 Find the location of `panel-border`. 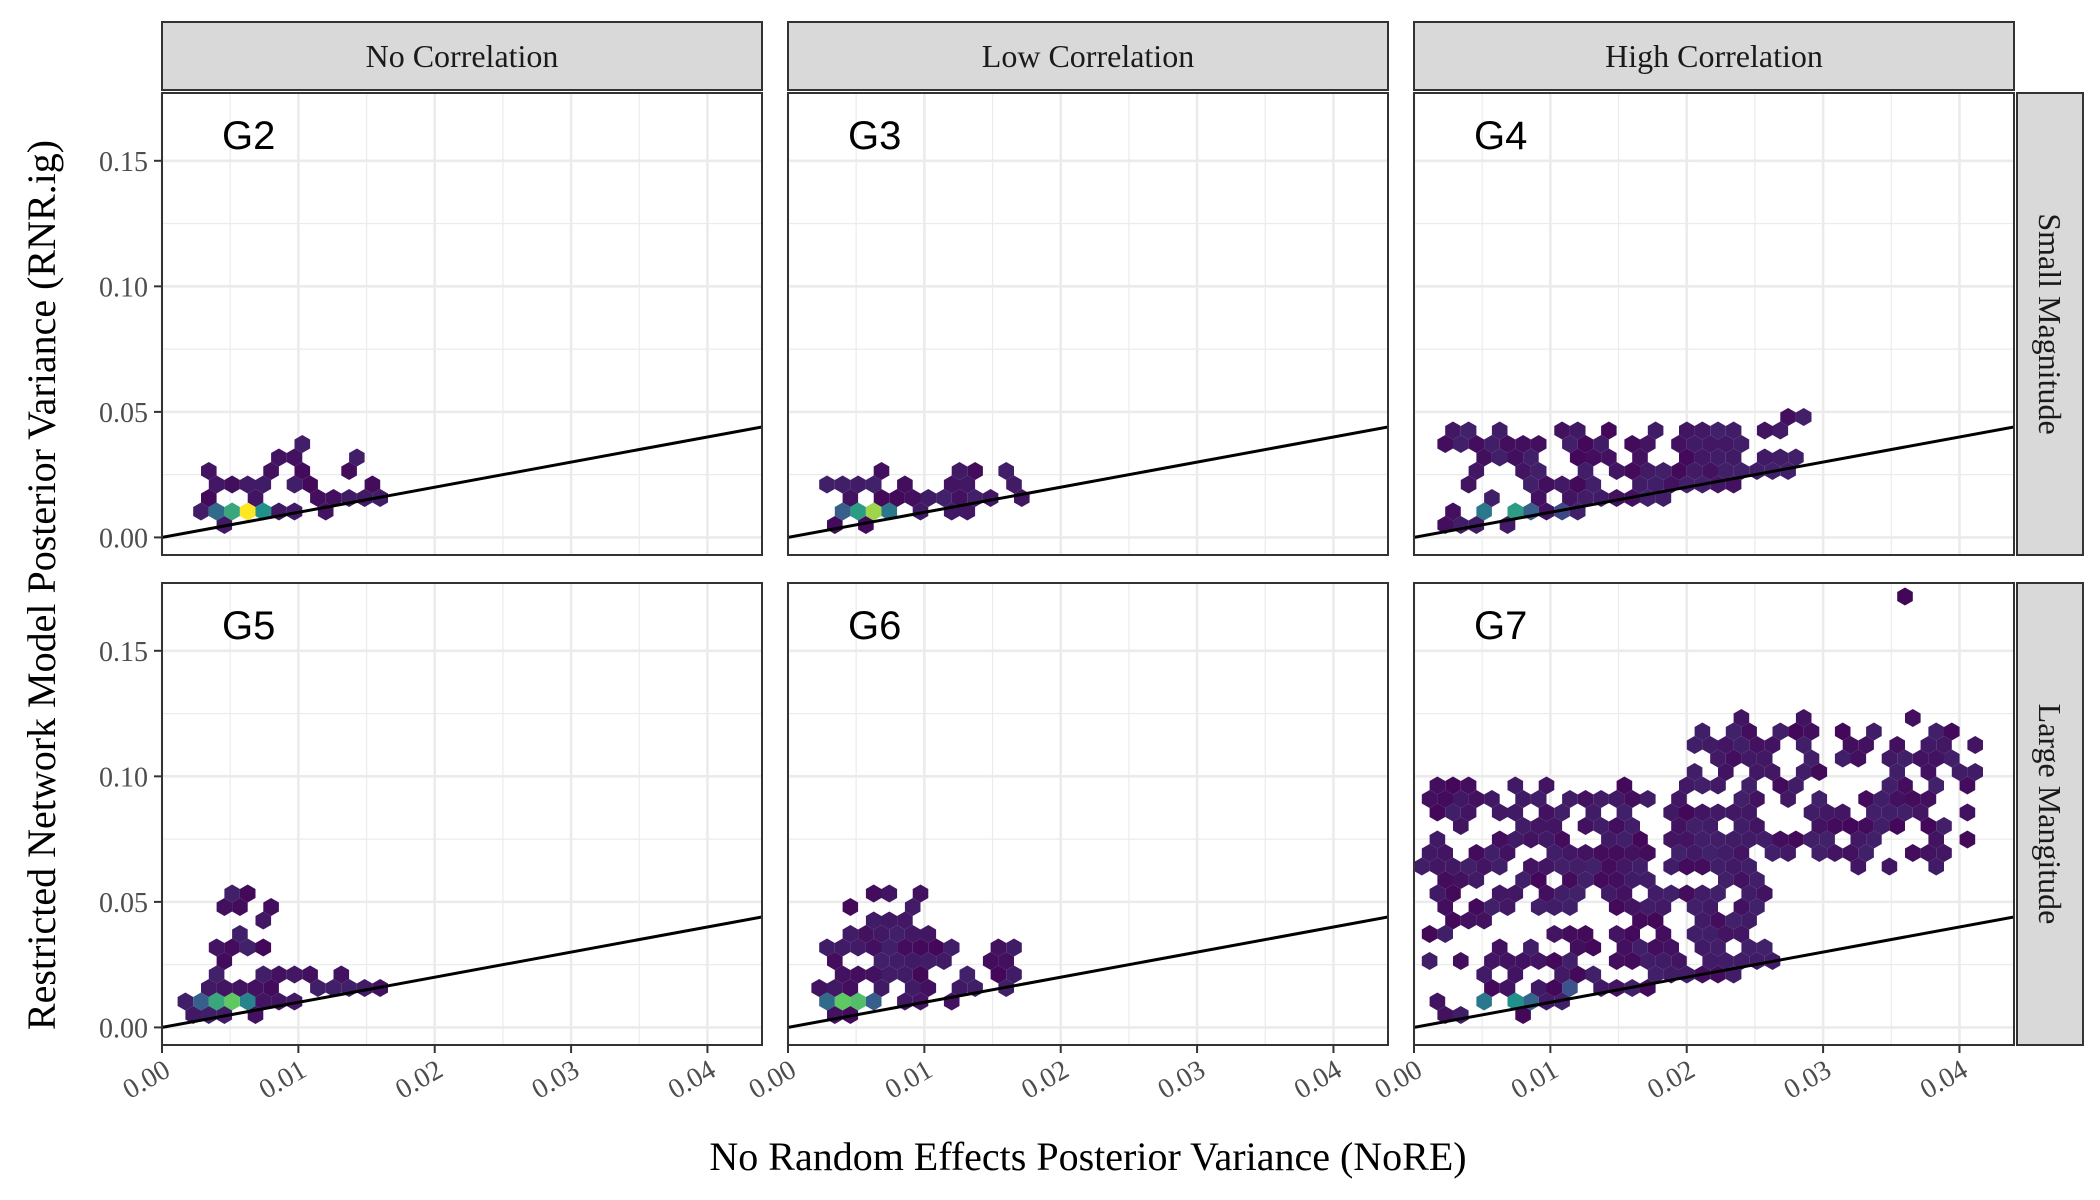

panel-border is located at coordinates (1714, 814).